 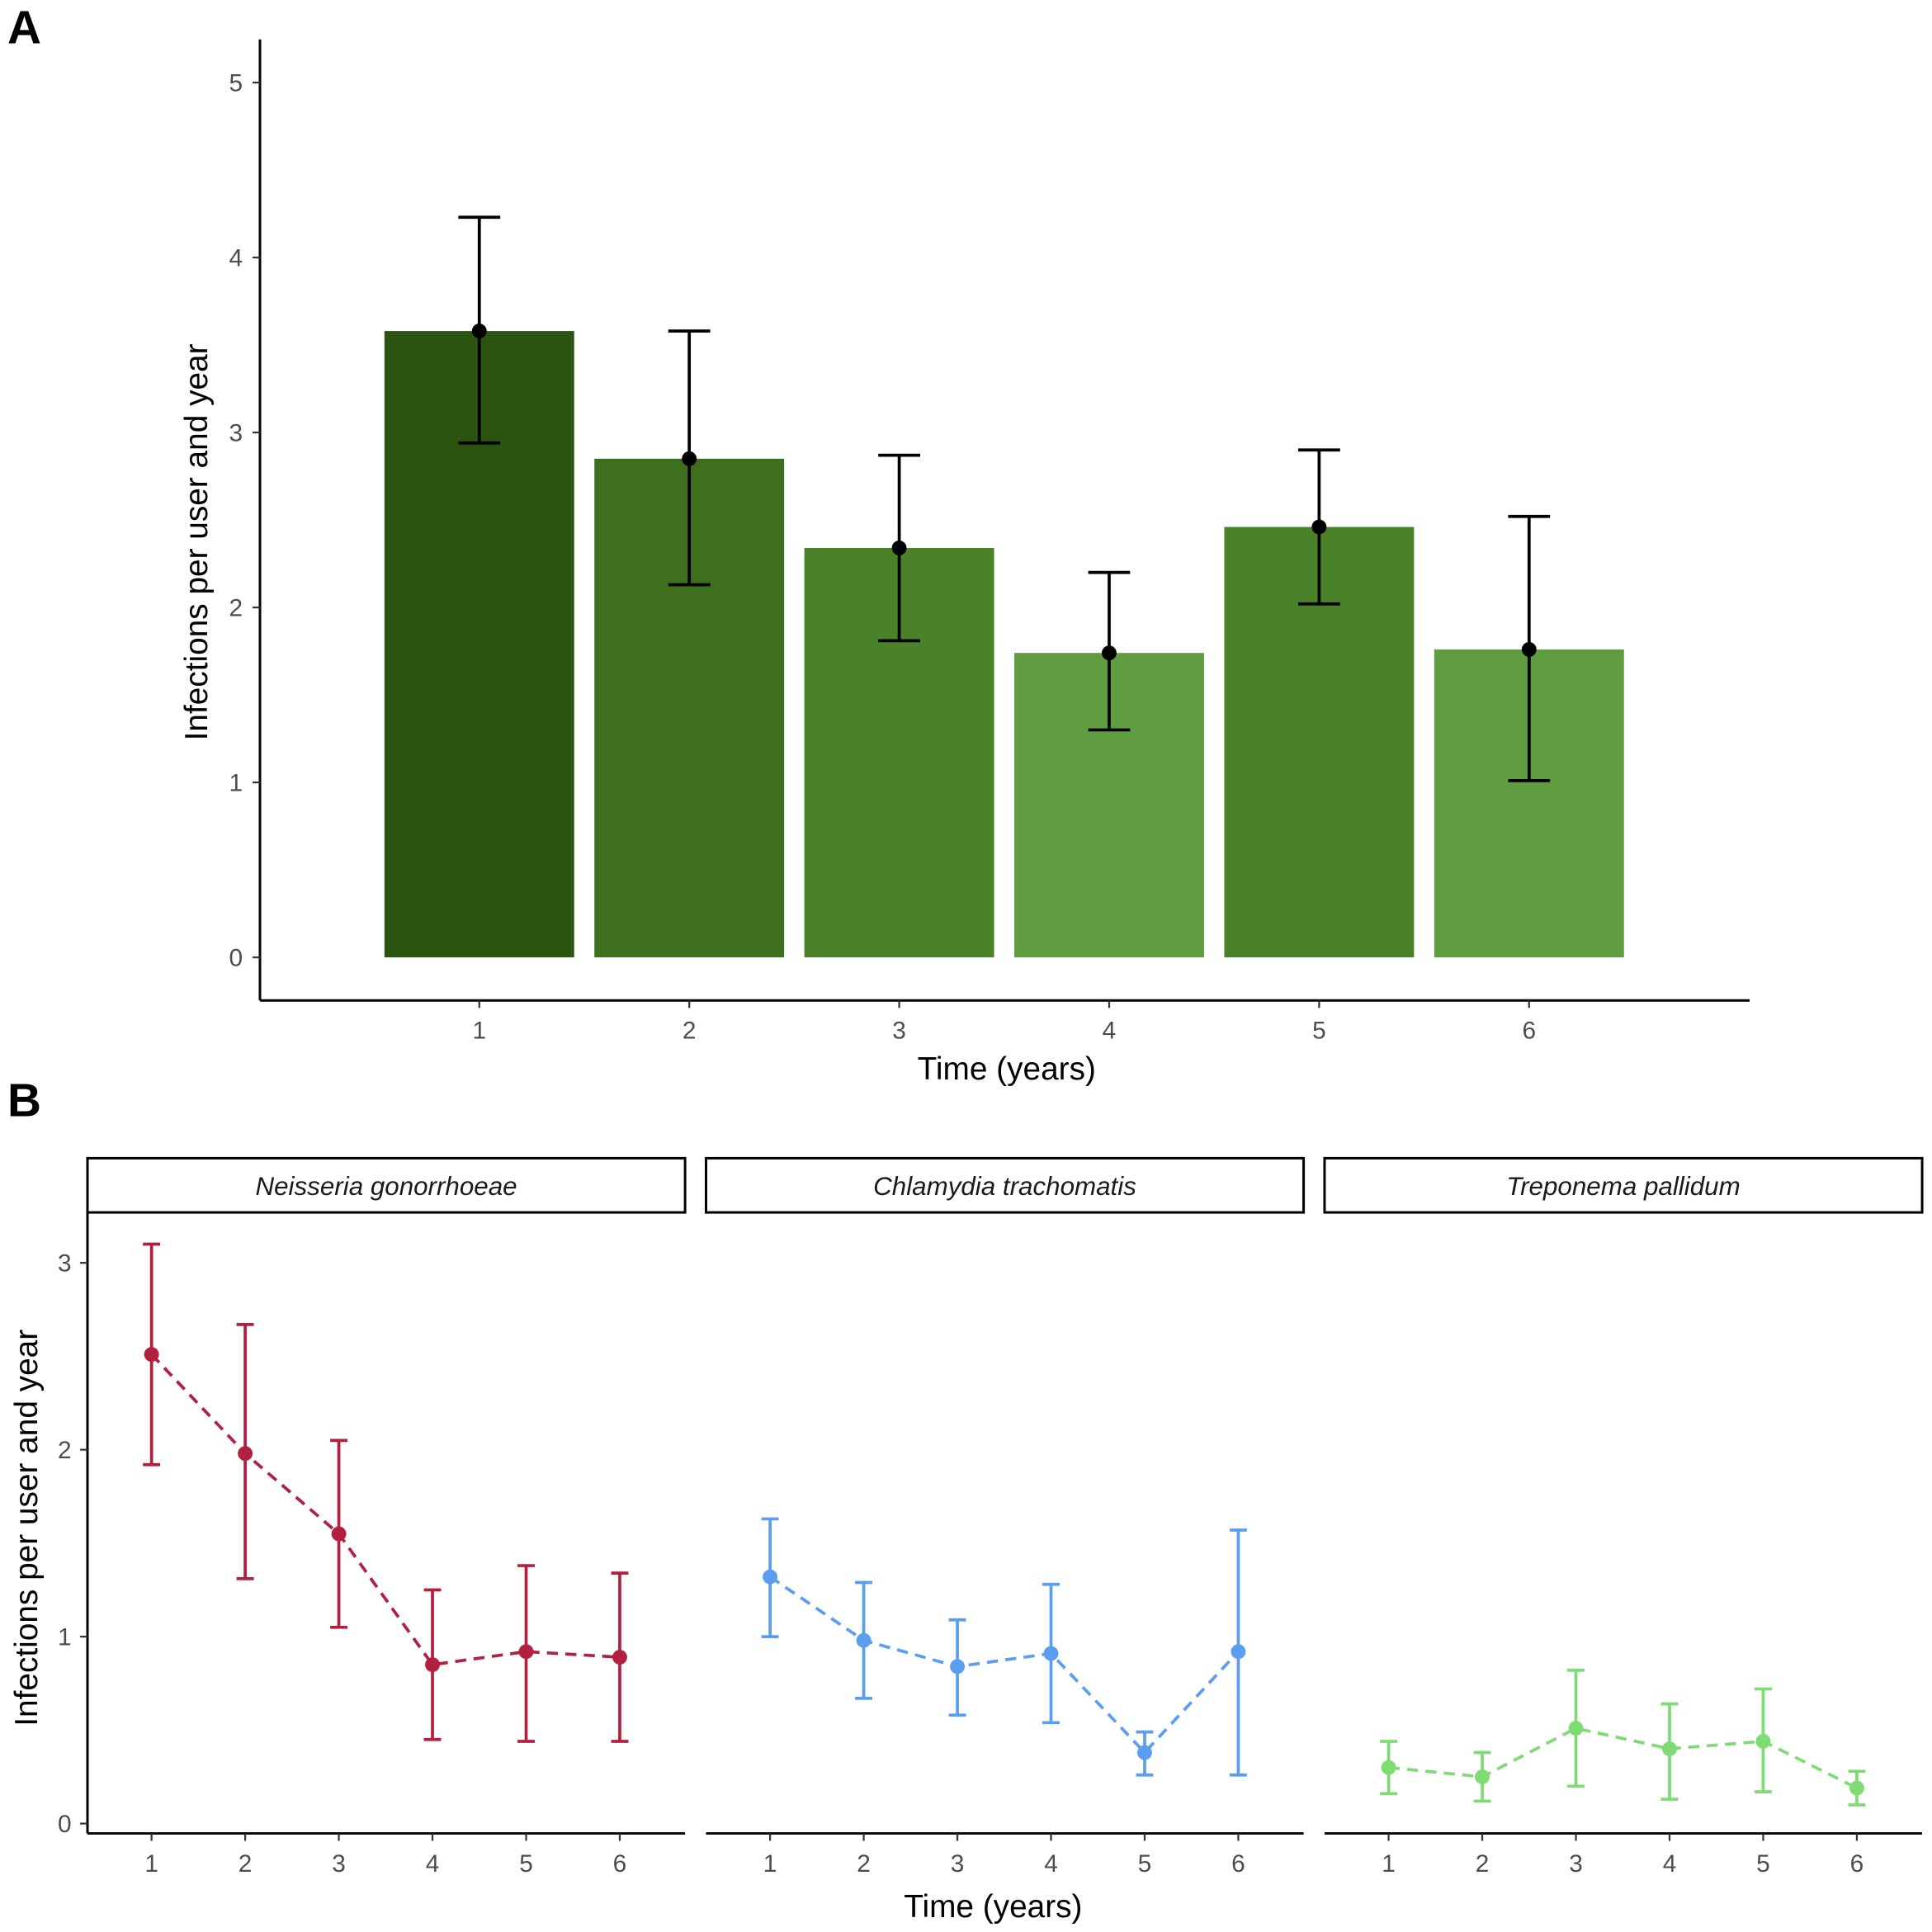 I want to click on facet-strip-label: Neisseria gonorrhoeae, so click(x=386, y=1186).